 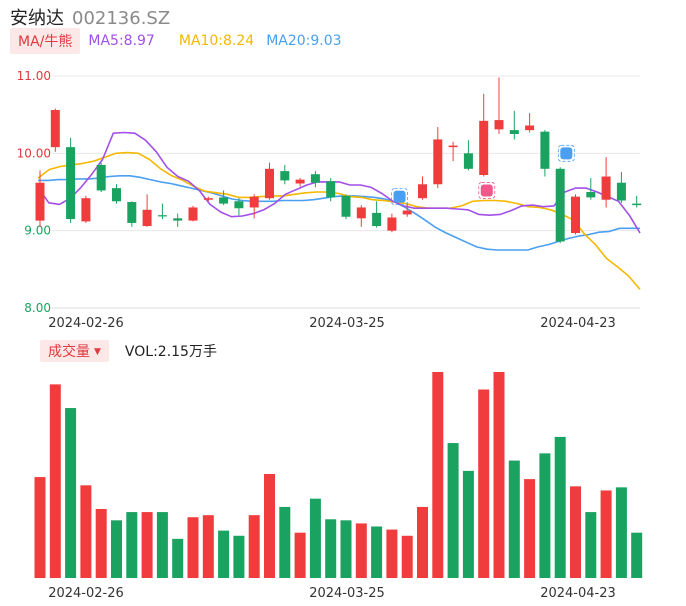 What do you see at coordinates (69, 352) in the screenshot?
I see `volume-tag-label: 成交量` at bounding box center [69, 352].